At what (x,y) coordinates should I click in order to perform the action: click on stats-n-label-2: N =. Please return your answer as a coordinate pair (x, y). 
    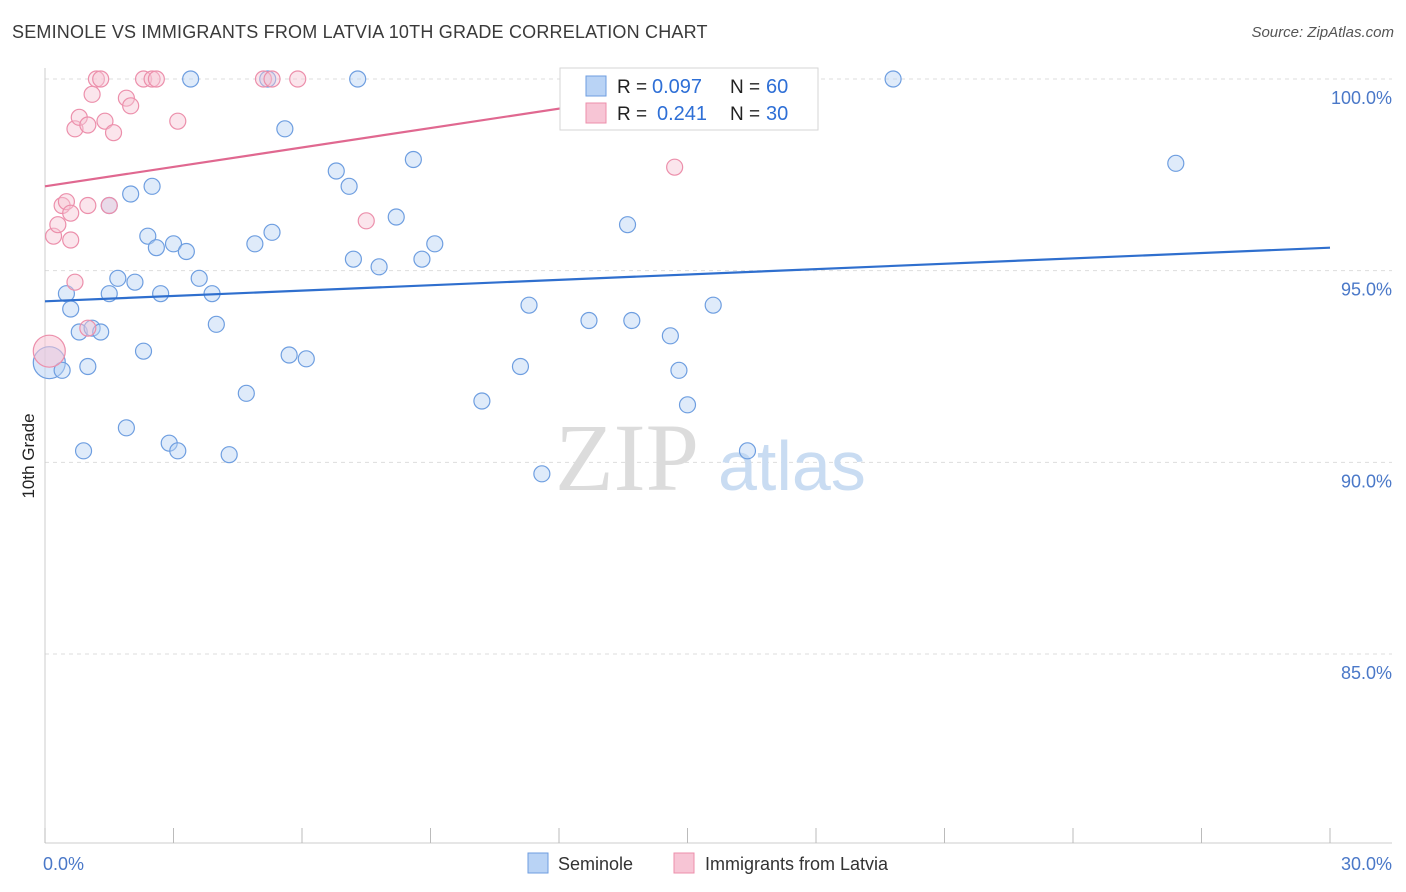
    Looking at the image, I should click on (745, 114).